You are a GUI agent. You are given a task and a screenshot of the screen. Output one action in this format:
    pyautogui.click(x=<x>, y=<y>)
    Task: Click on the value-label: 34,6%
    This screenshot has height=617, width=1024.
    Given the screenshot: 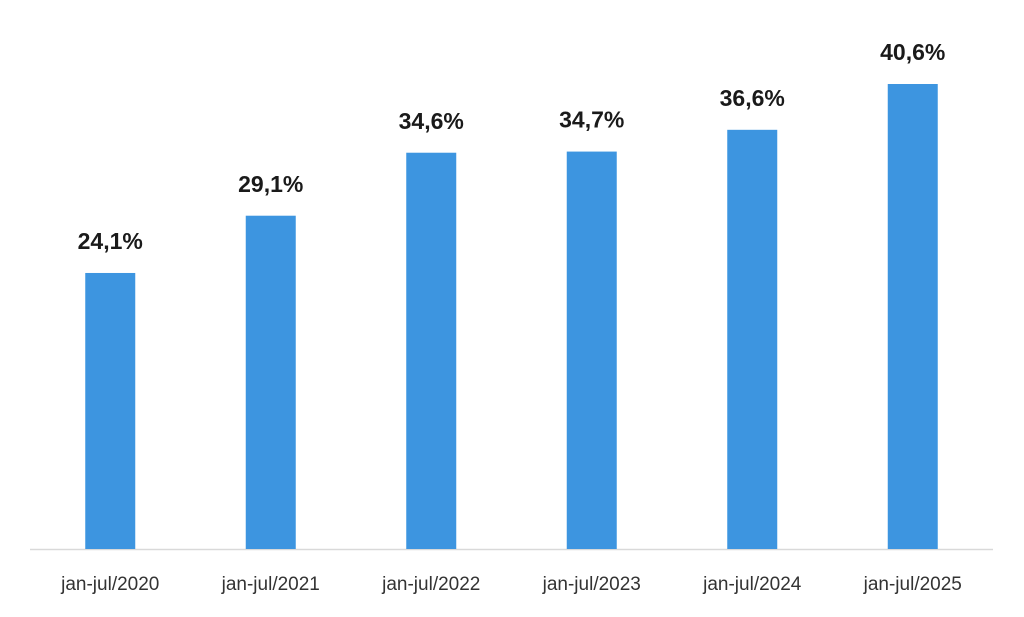 What is the action you would take?
    pyautogui.click(x=431, y=121)
    